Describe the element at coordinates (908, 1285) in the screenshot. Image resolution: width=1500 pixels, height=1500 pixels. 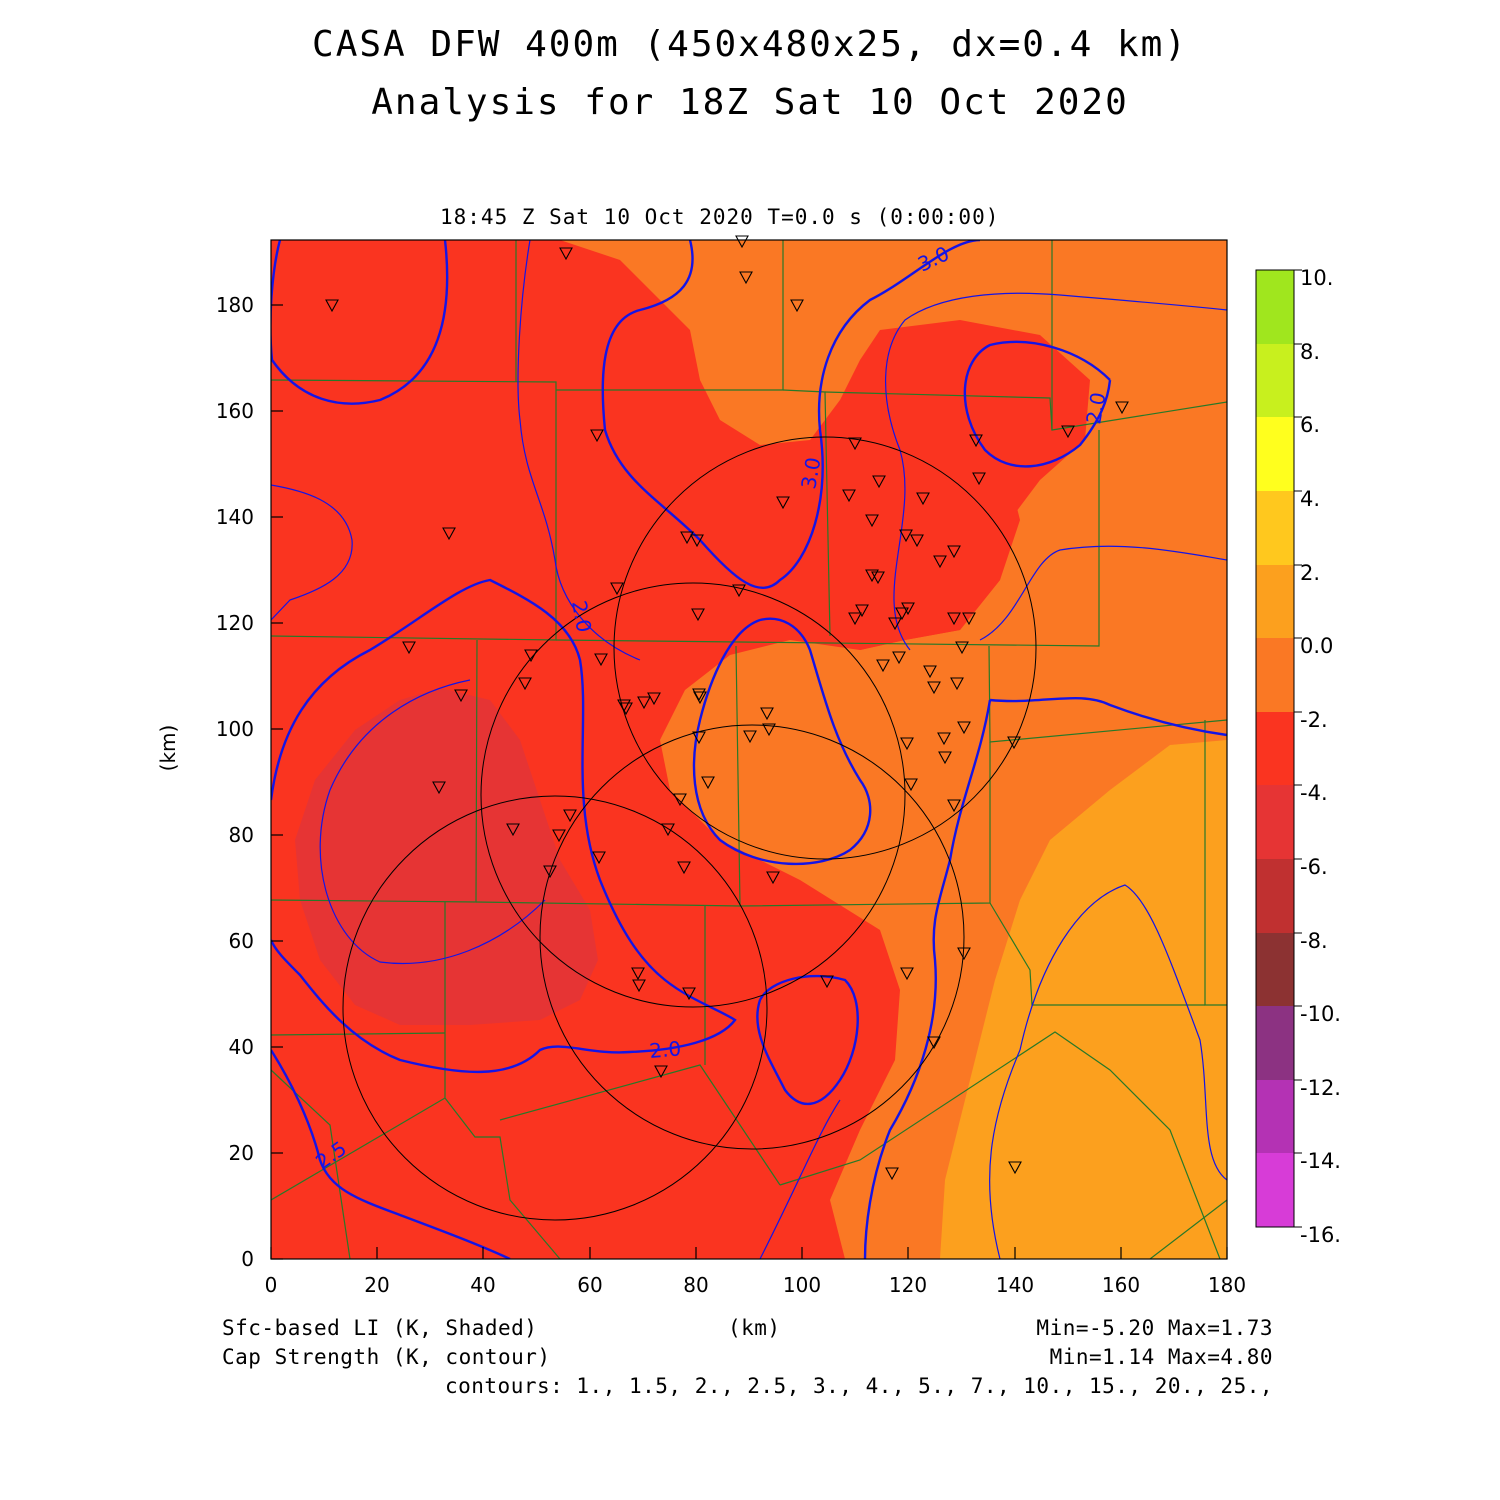
I see `x-tick-label: 120` at that location.